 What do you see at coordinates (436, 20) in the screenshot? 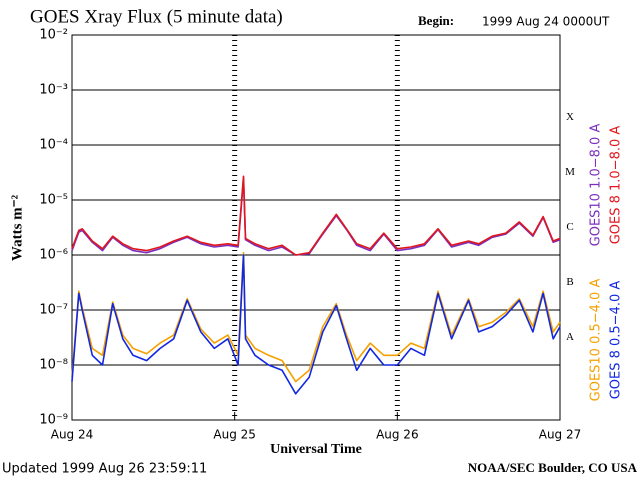
I see `begin-label: Begin:` at bounding box center [436, 20].